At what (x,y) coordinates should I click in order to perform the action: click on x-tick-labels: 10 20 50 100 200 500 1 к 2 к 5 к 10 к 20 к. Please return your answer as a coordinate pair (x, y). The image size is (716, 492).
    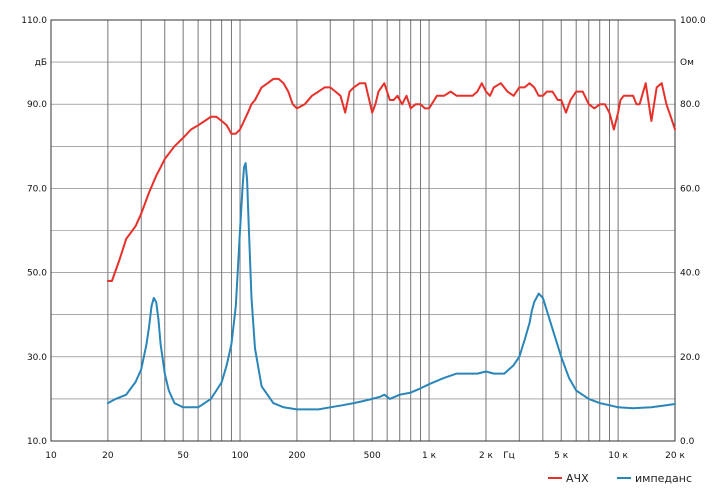
    Looking at the image, I should click on (365, 456).